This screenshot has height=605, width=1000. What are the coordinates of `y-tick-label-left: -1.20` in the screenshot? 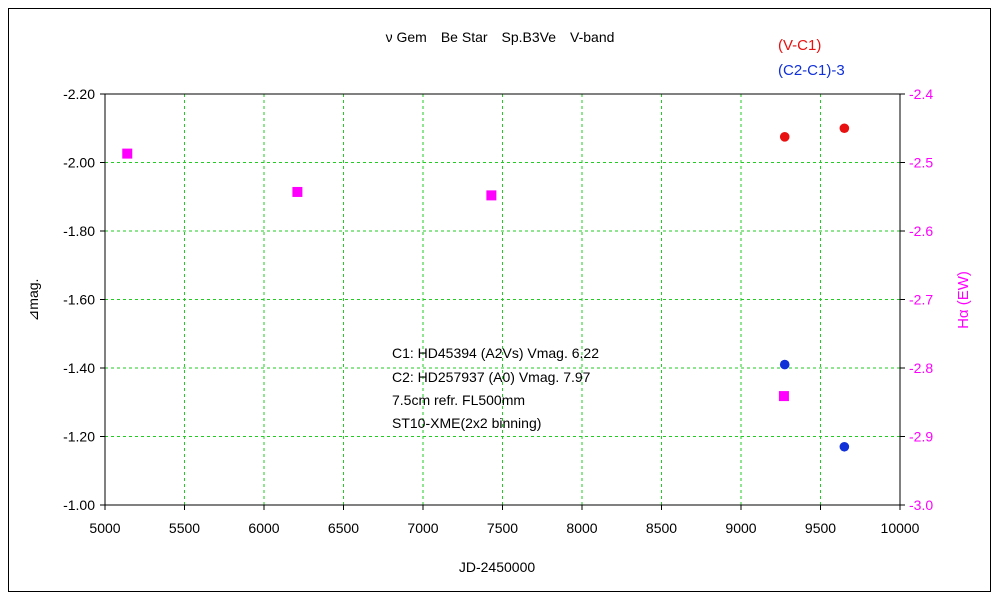 It's located at (79, 437).